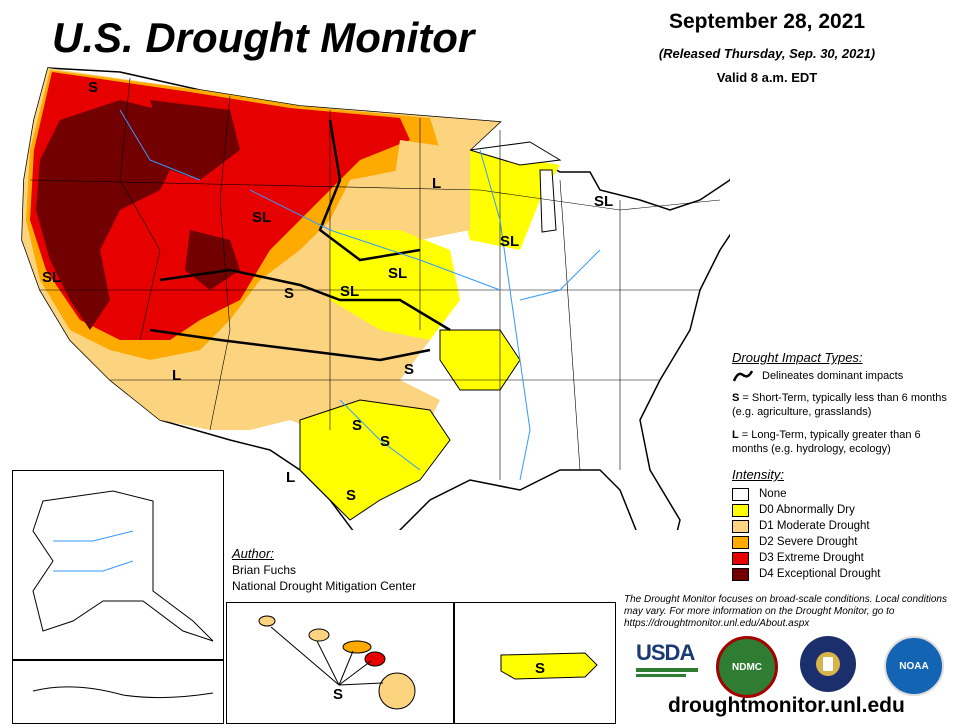 This screenshot has width=960, height=728. I want to click on d0-plains, so click(395, 285).